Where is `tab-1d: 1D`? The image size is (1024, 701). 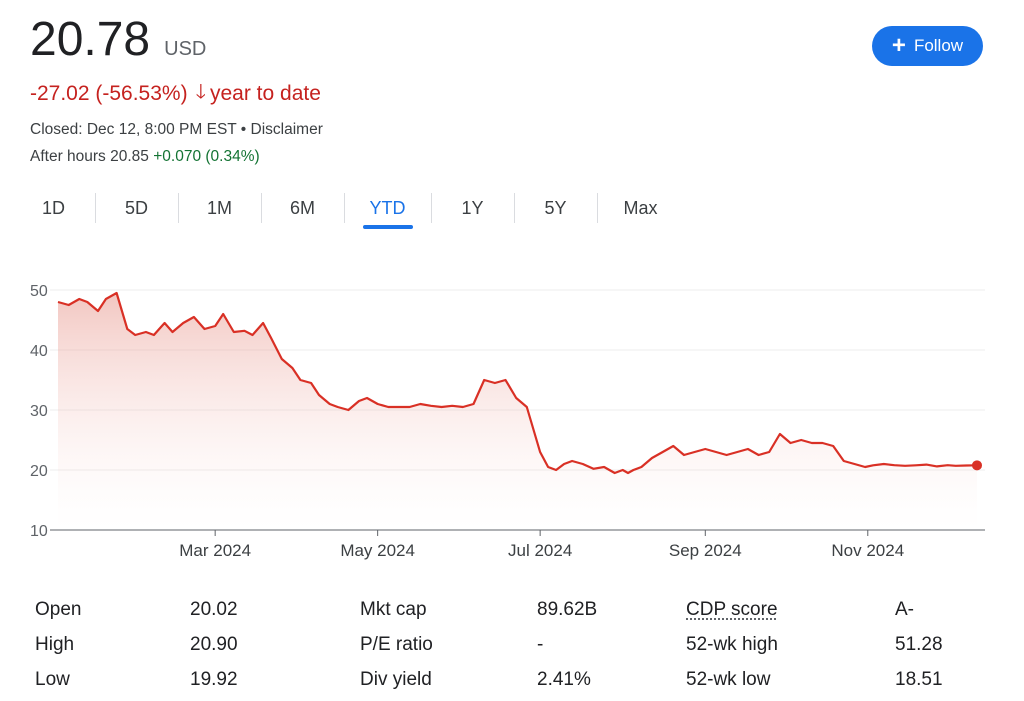
tab-1d: 1D is located at coordinates (53, 207).